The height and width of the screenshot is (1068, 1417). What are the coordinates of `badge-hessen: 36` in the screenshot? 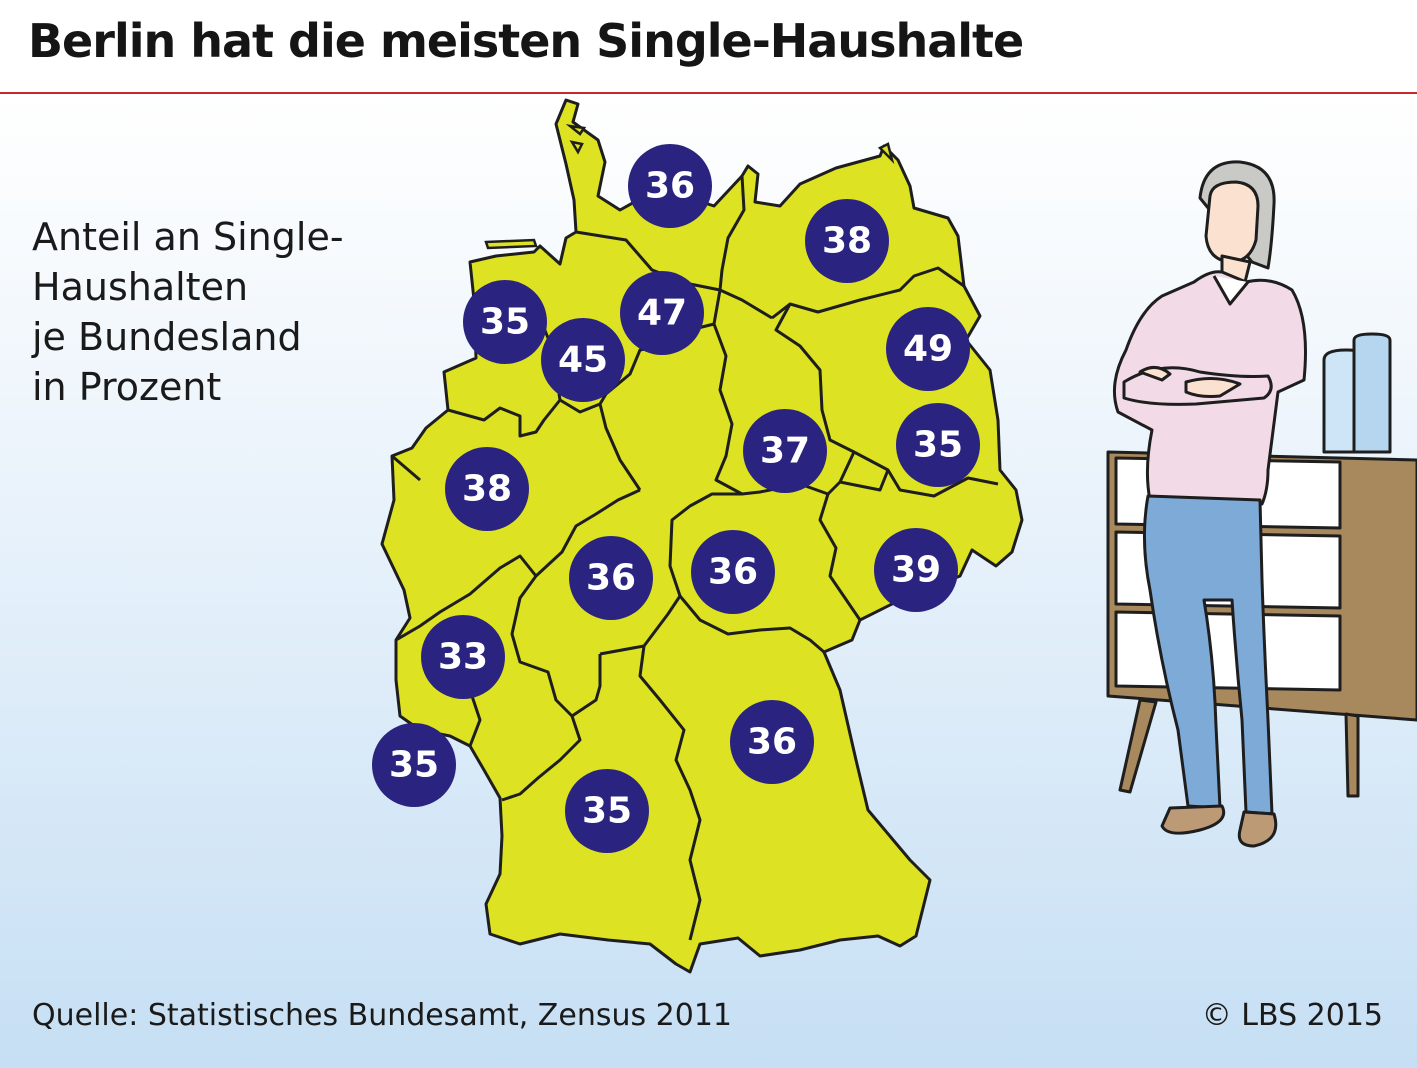 It's located at (611, 578).